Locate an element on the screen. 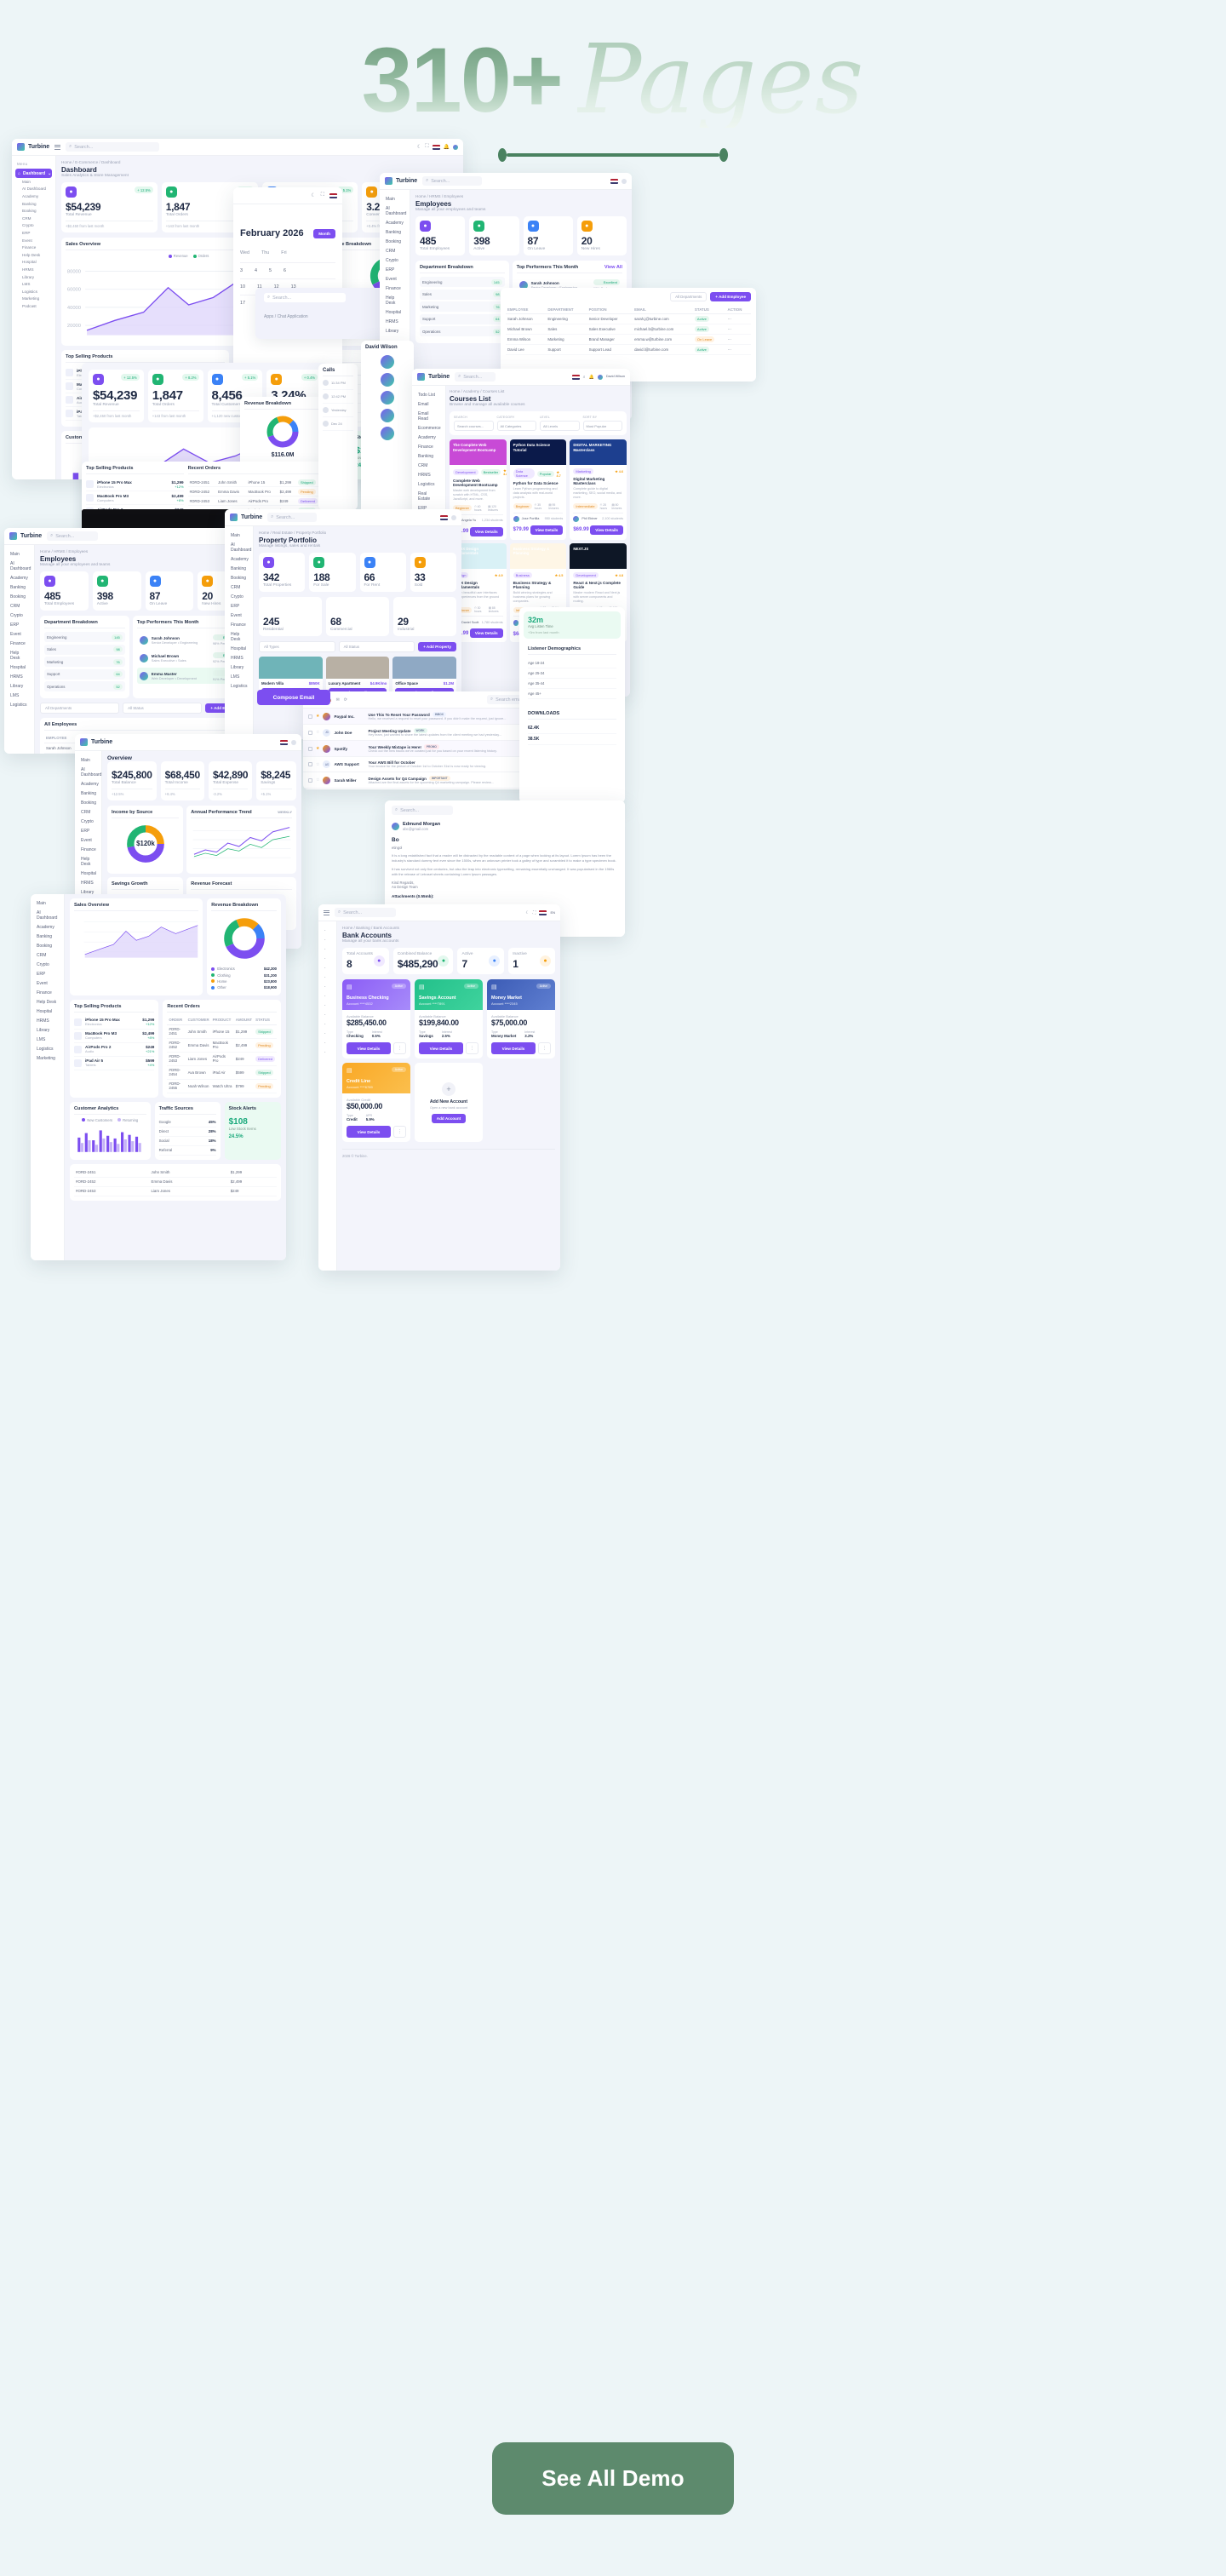  avatar-list is located at coordinates (387, 397).